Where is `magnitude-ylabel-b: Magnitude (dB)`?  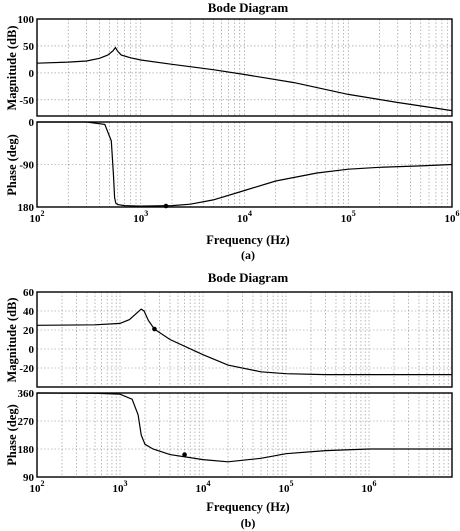
magnitude-ylabel-b: Magnitude (dB) is located at coordinates (12, 339).